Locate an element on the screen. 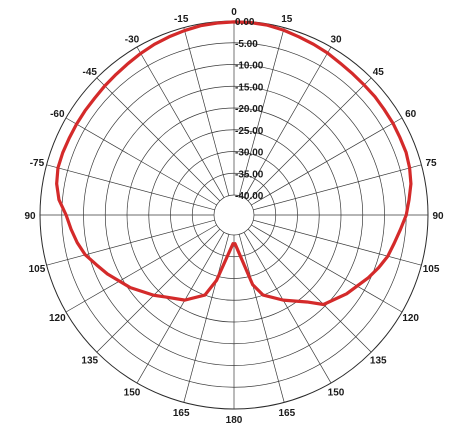  radial-tick-label: -10.00 is located at coordinates (249, 66).